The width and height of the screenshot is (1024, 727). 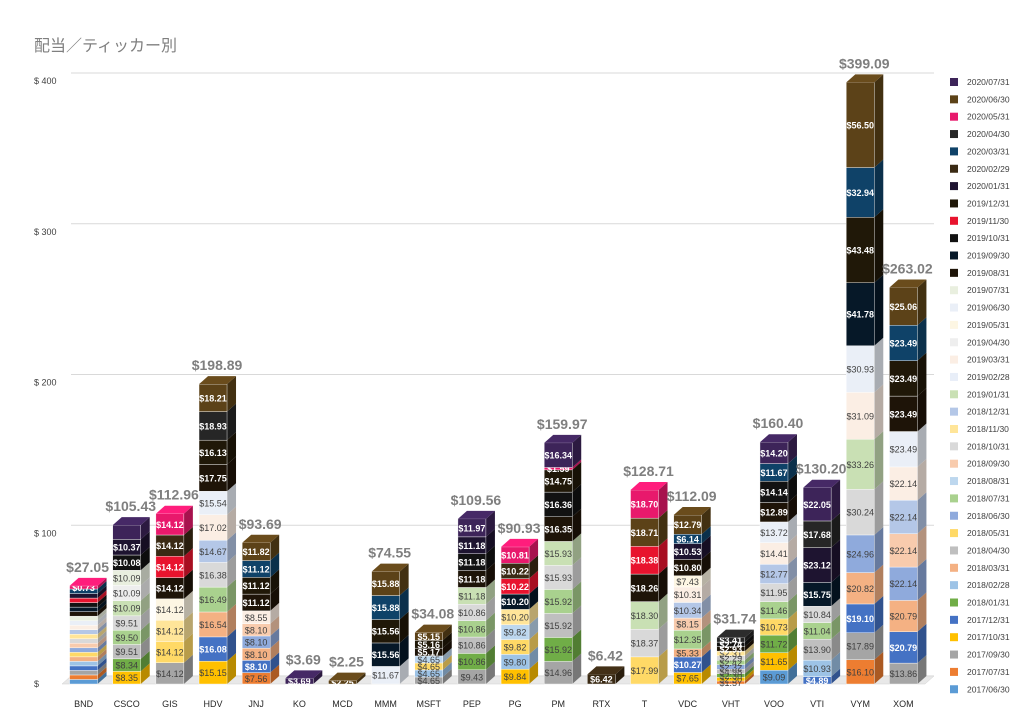 I want to click on data-label: $20.79, so click(x=904, y=617).